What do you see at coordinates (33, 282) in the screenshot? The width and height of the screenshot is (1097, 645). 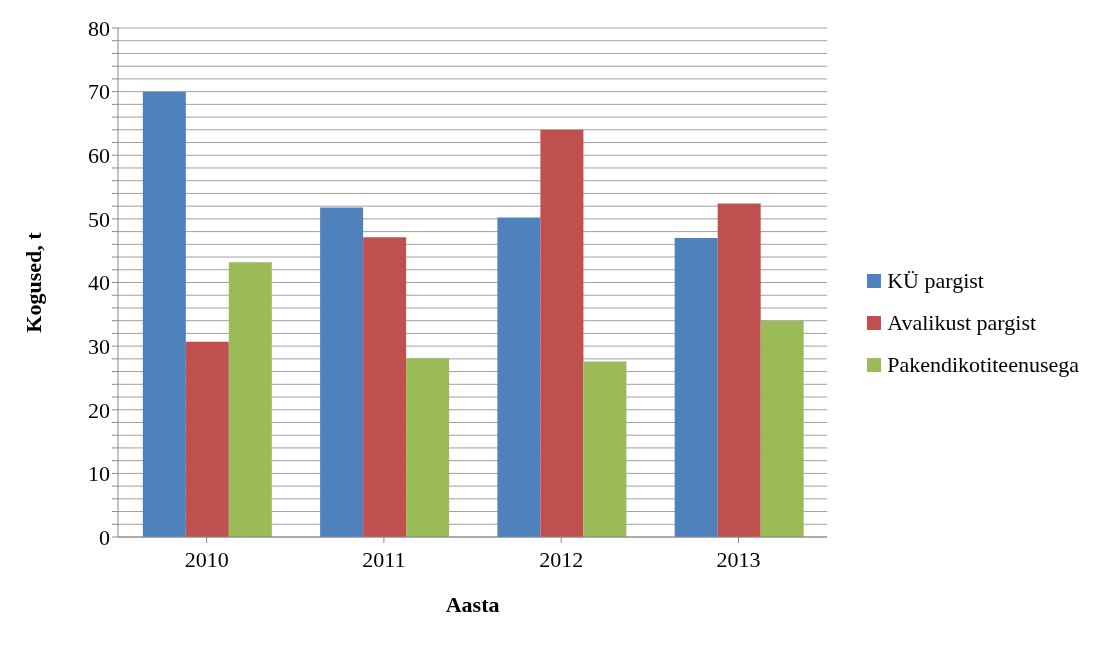 I see `y-axis-title: Kogused, t` at bounding box center [33, 282].